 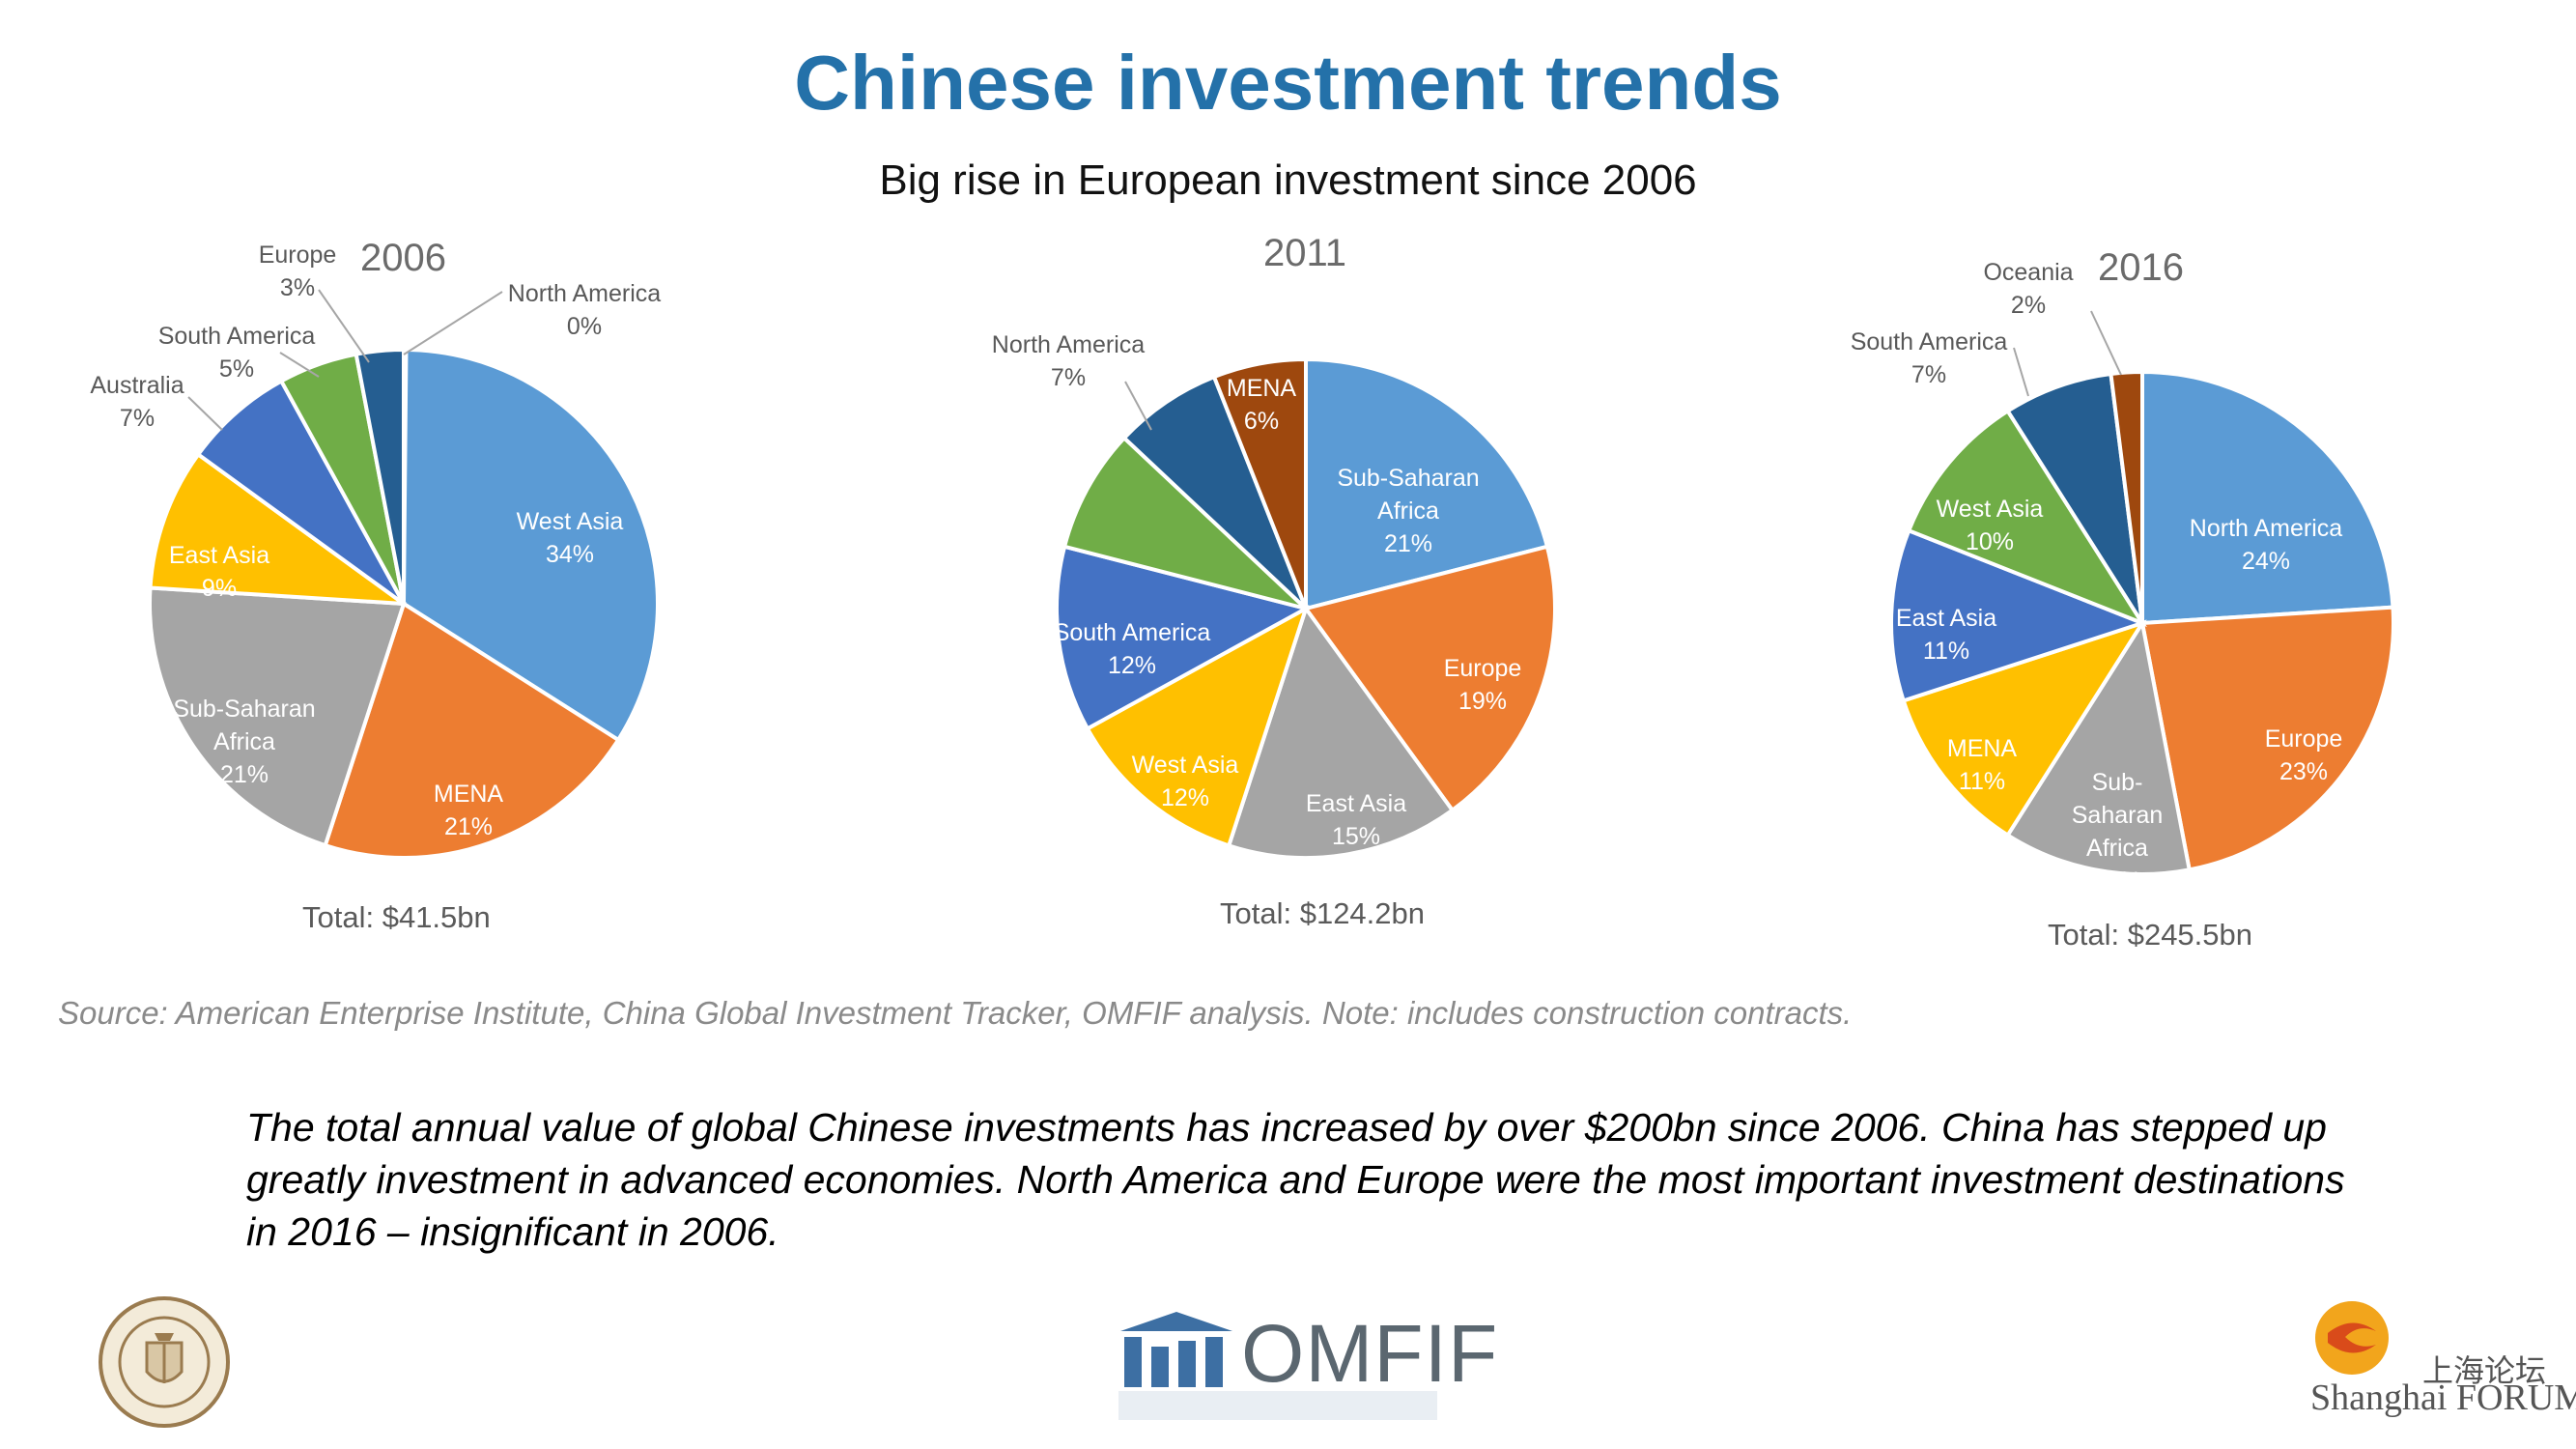 I want to click on data-label-2011-4: South America 12%, so click(x=1132, y=649).